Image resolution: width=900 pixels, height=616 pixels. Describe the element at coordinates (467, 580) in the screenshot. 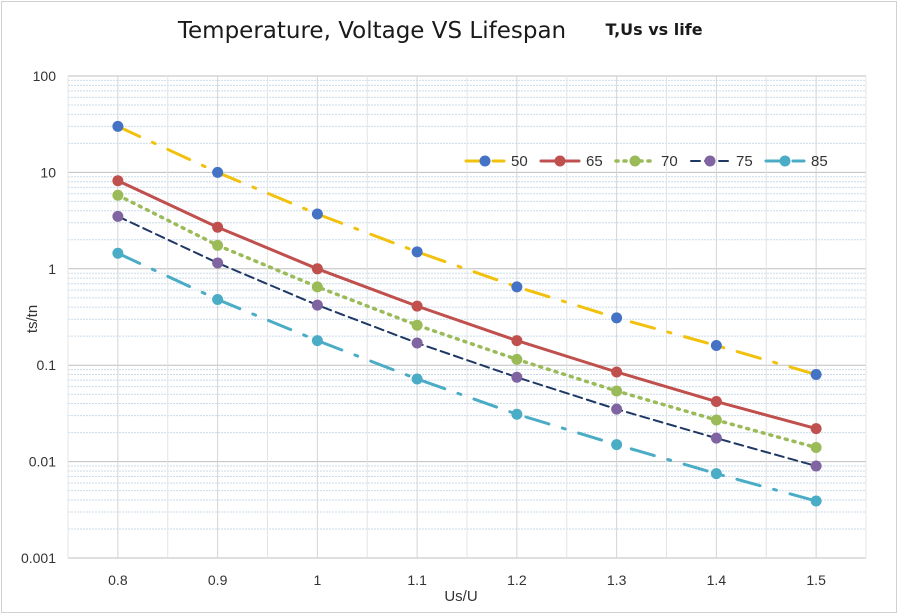

I see `x-tick-labels: 0.8 0.9 1 1.1 1.2 1.3 1.4 1.5` at that location.